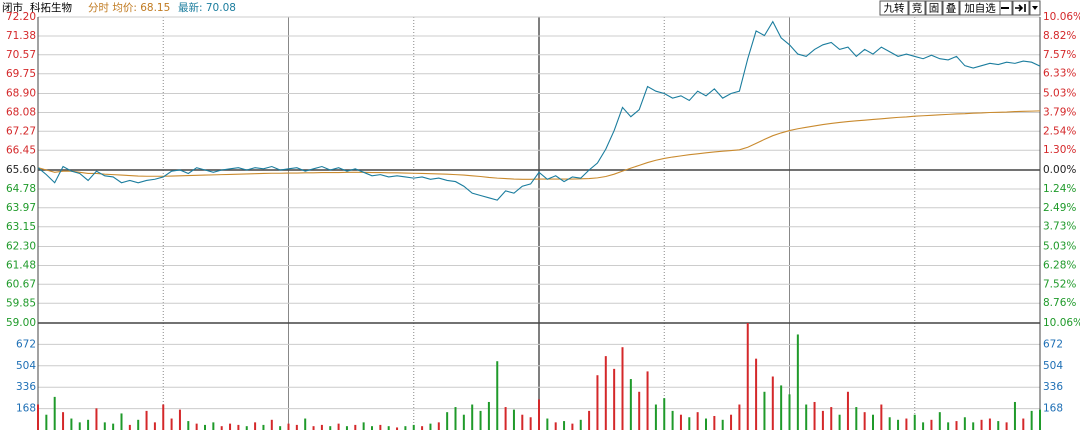 The height and width of the screenshot is (432, 1080). What do you see at coordinates (26, 344) in the screenshot?
I see `volume-tick-label: 672` at bounding box center [26, 344].